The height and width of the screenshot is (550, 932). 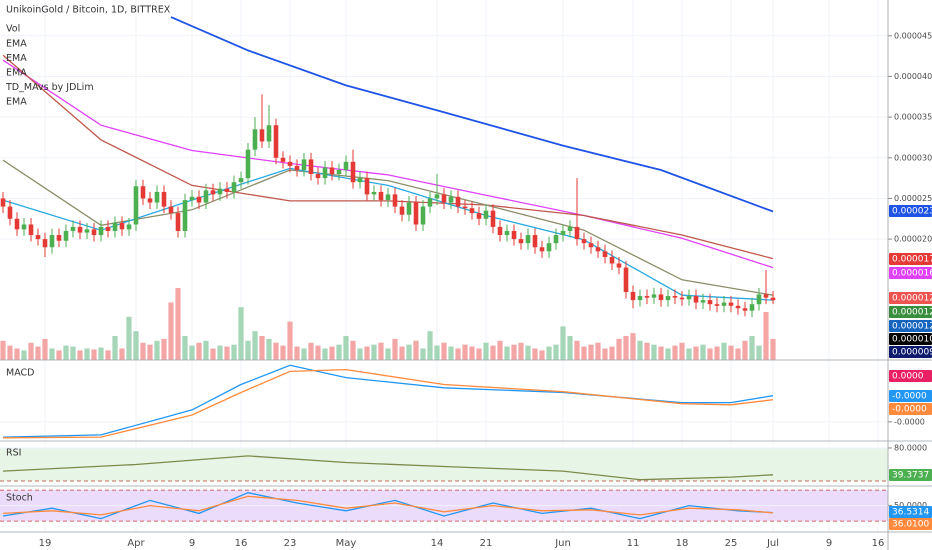 I want to click on x-tick-label: 21, so click(x=486, y=543).